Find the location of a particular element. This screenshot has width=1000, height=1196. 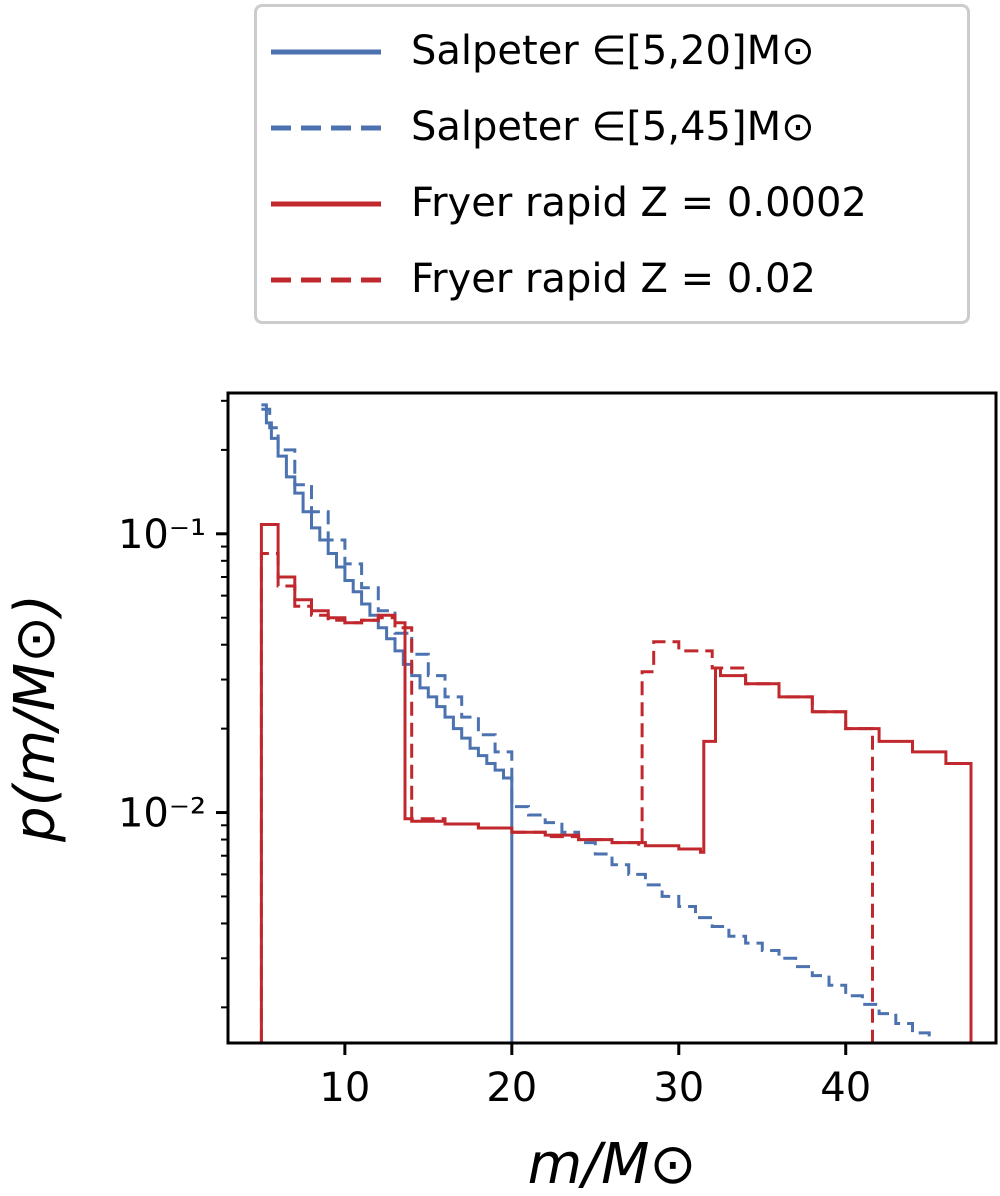

legend-item: Fryer rapid Z = 0.0002 is located at coordinates (612, 204).